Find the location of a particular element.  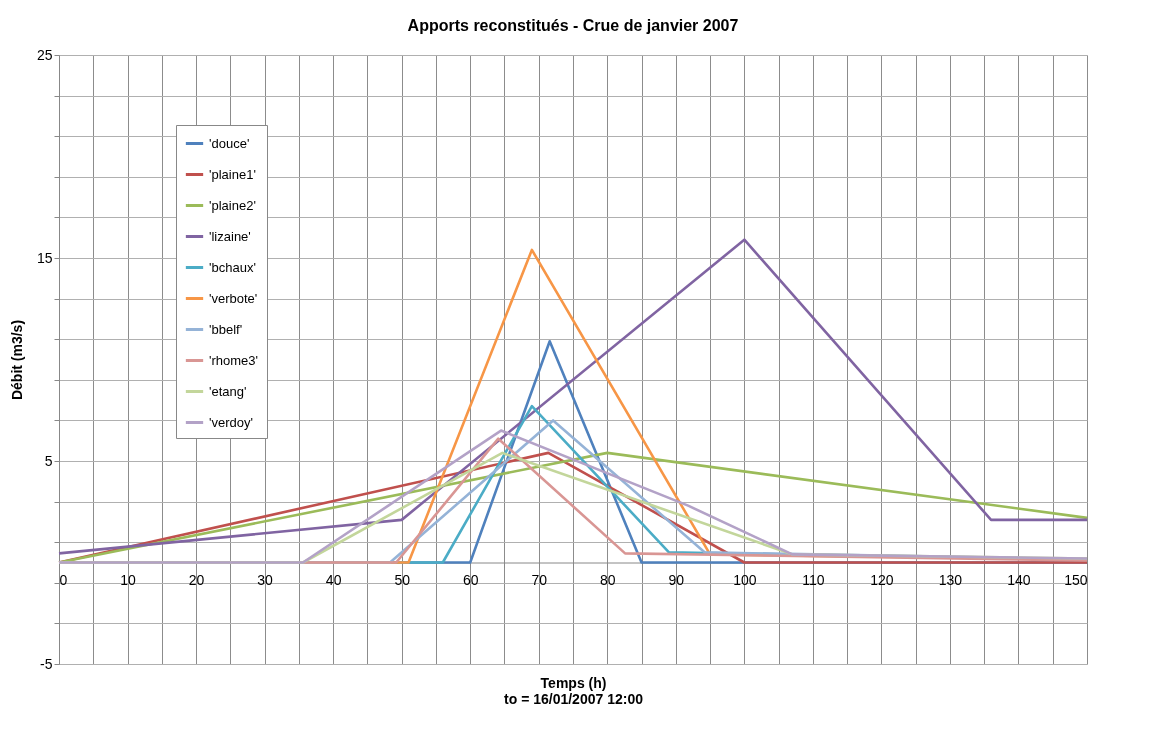

legend-label: 'plaine2' is located at coordinates (232, 205).